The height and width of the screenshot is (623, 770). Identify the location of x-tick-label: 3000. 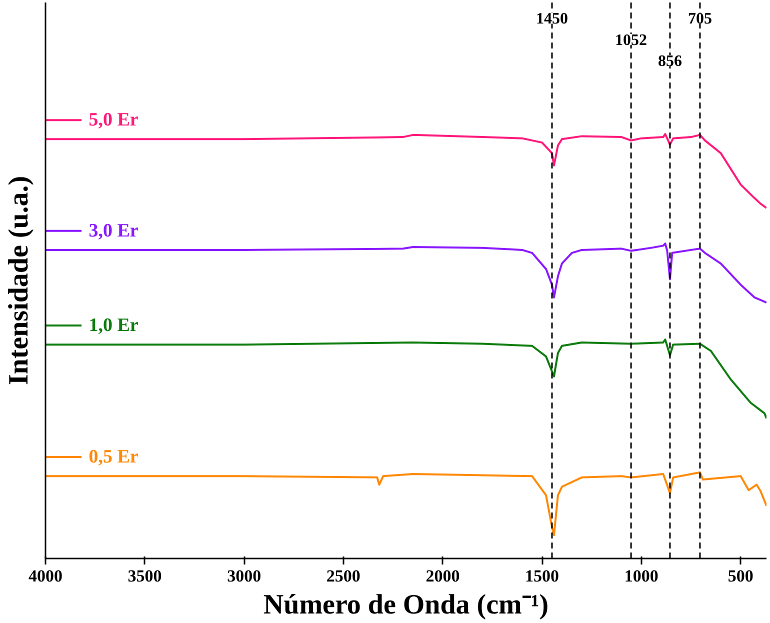
(244, 576).